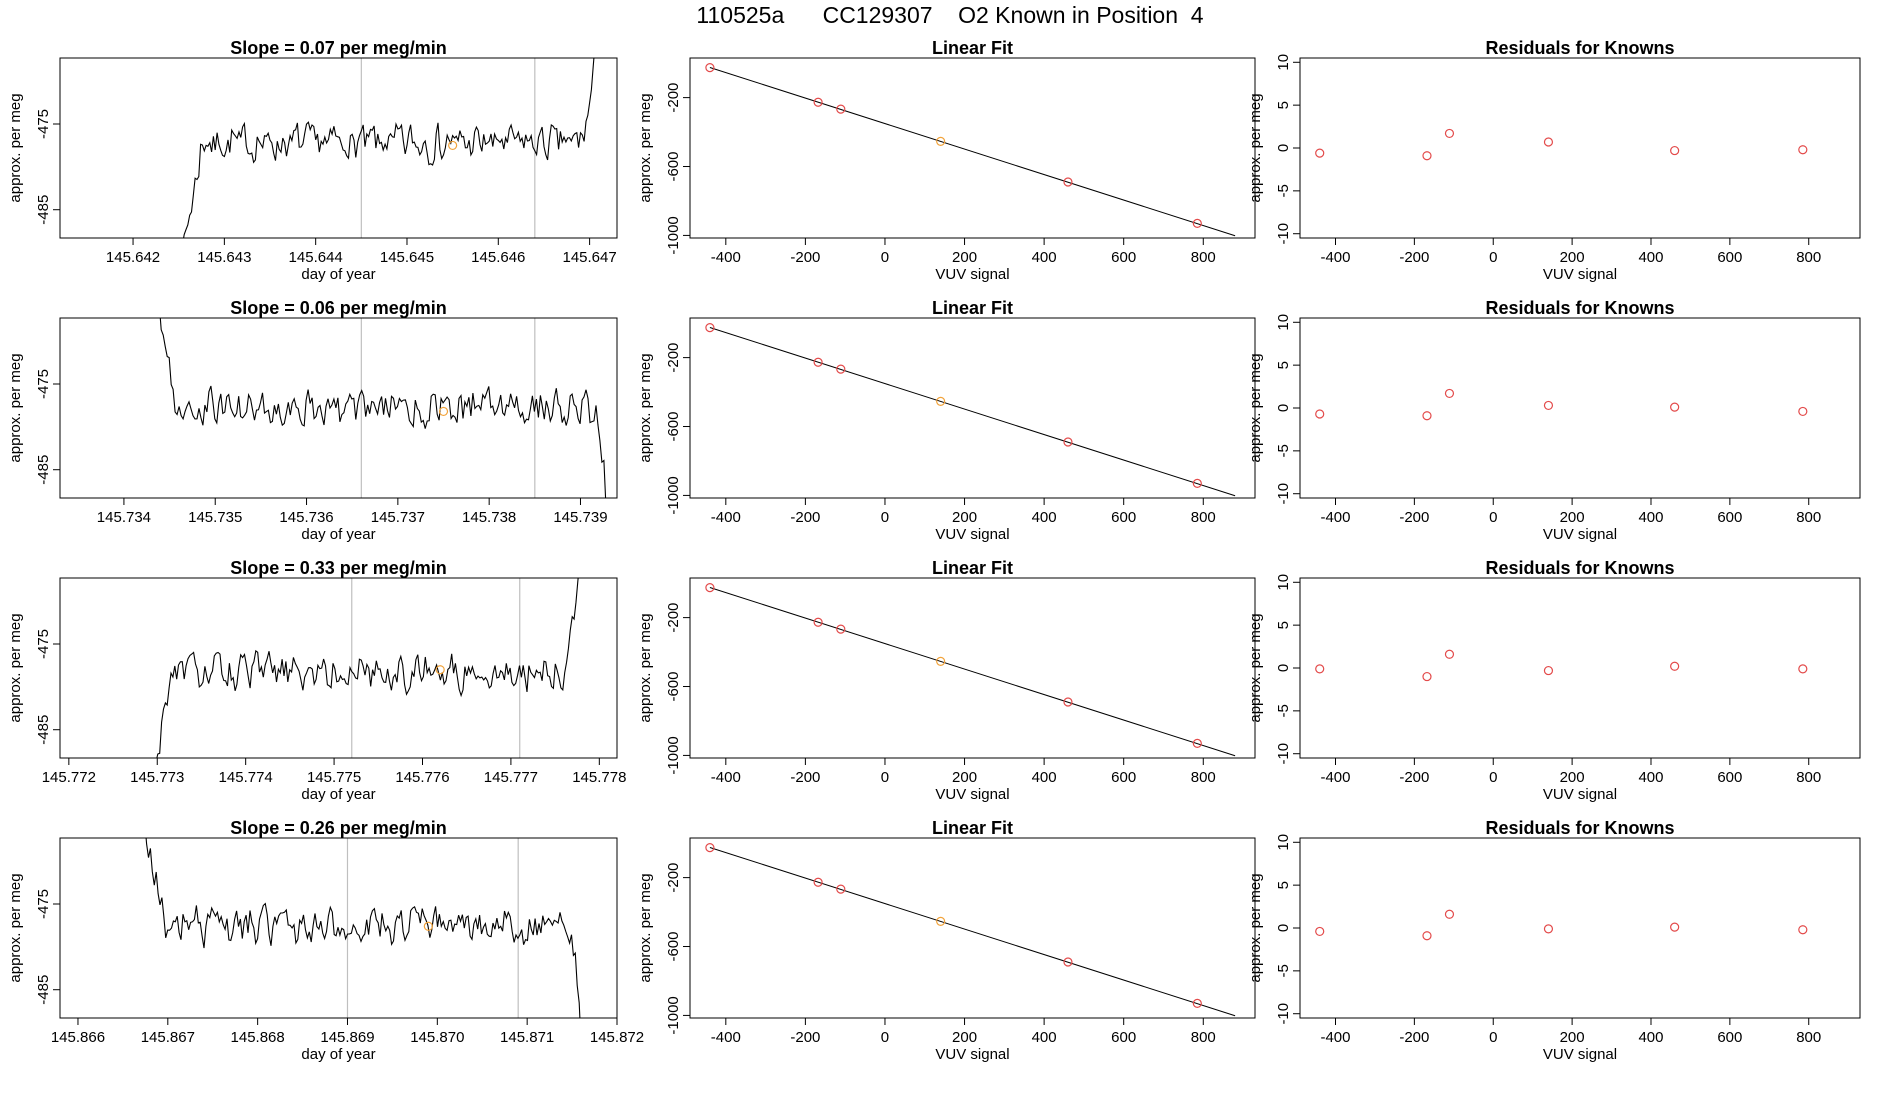 Image resolution: width=1900 pixels, height=1100 pixels. Describe the element at coordinates (1283, 1014) in the screenshot. I see `residuals-4-ytick-label: -10` at that location.